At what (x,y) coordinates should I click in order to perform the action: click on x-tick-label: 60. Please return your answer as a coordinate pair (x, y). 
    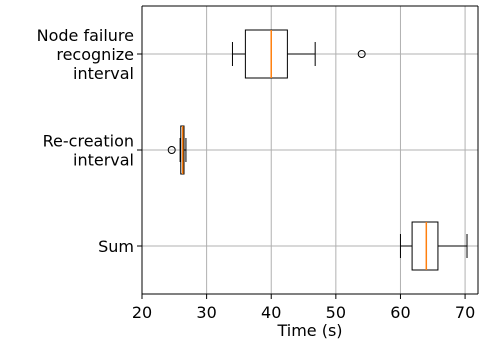
    Looking at the image, I should click on (400, 312).